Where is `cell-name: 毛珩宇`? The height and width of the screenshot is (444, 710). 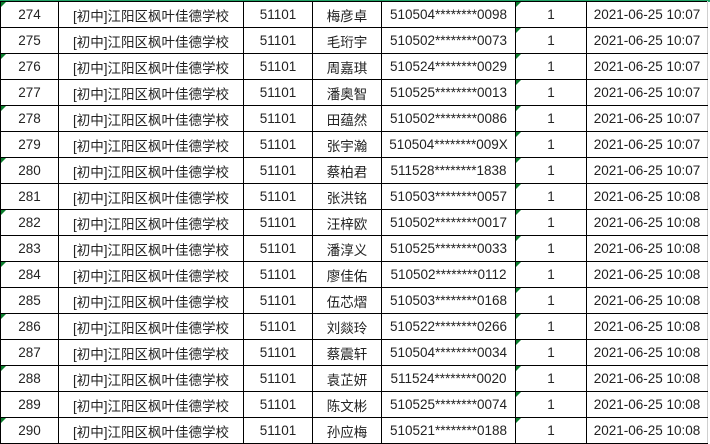
cell-name: 毛珩宇 is located at coordinates (347, 40).